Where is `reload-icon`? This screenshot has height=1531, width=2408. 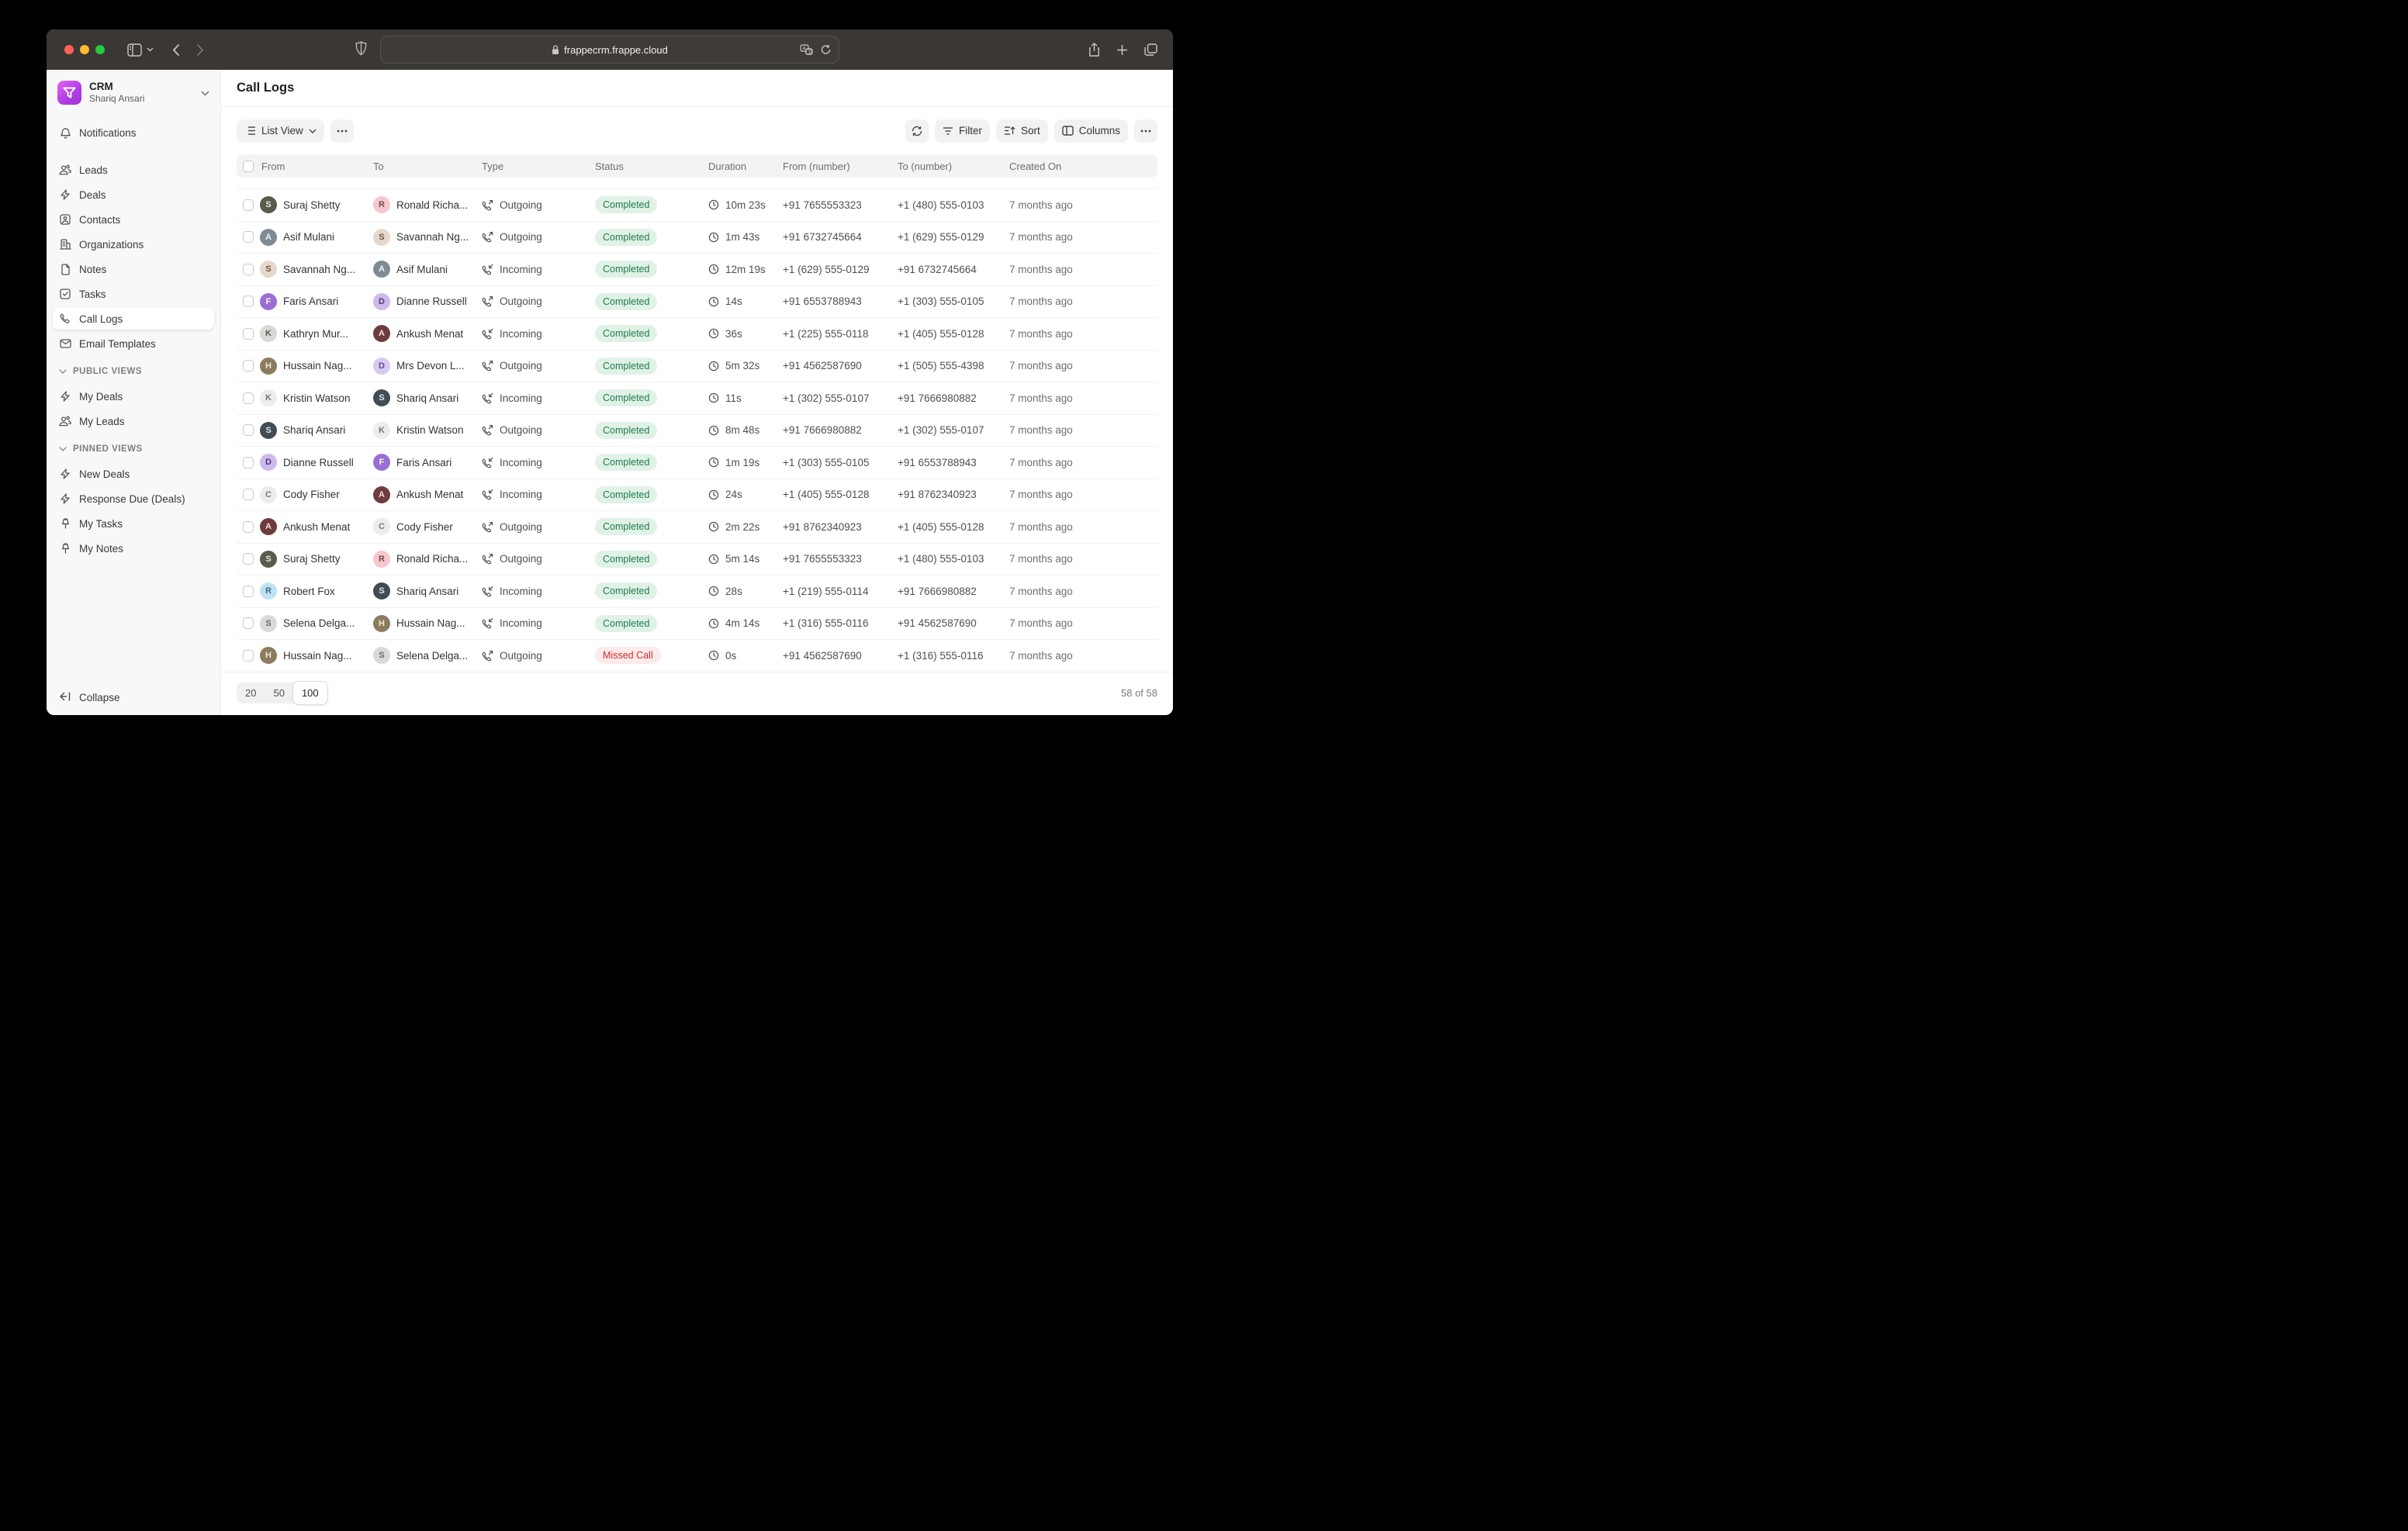 reload-icon is located at coordinates (826, 49).